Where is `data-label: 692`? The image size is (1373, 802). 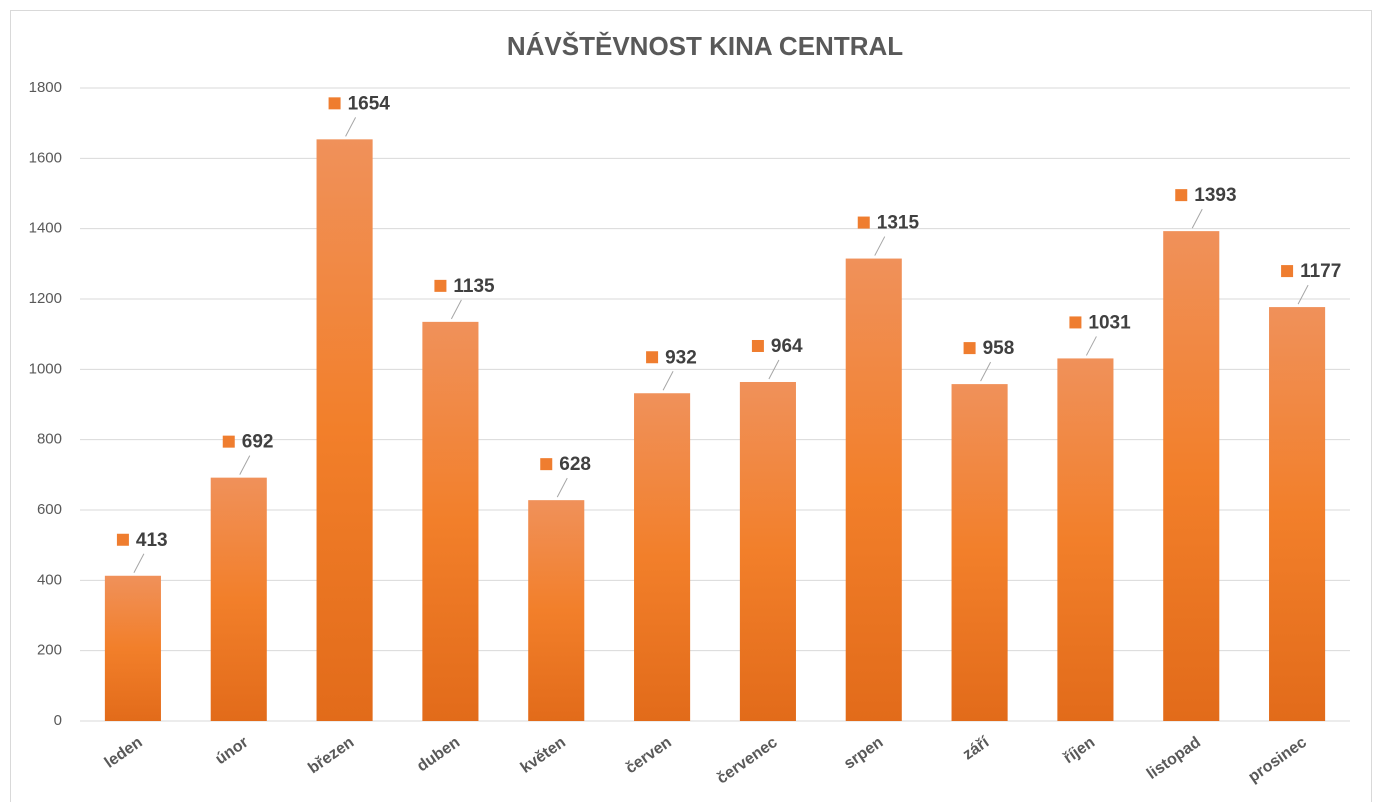
data-label: 692 is located at coordinates (258, 442).